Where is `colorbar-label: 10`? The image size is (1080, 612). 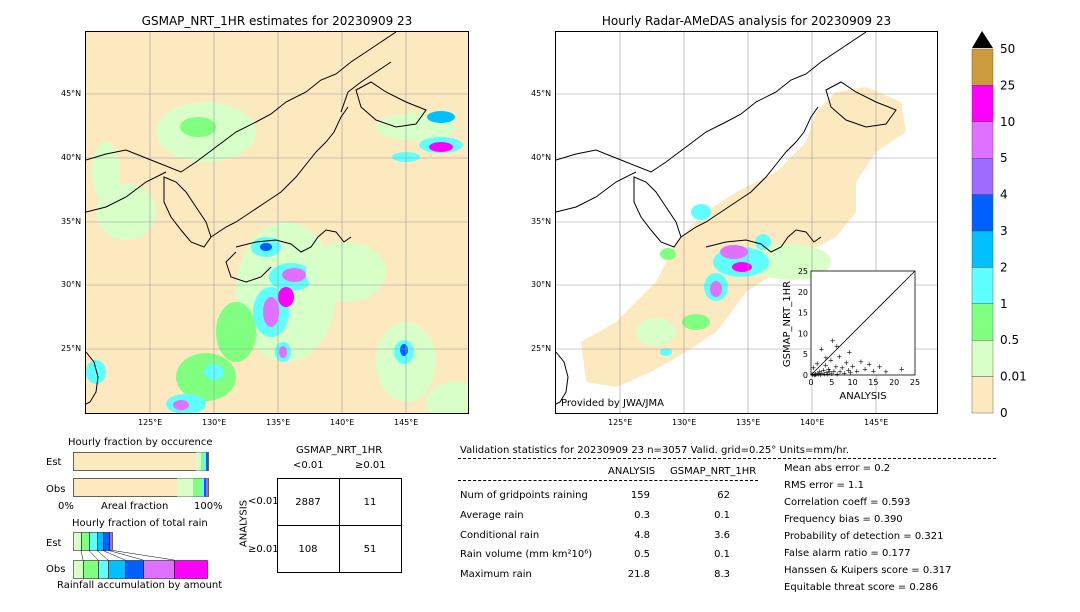 colorbar-label: 10 is located at coordinates (1007, 122).